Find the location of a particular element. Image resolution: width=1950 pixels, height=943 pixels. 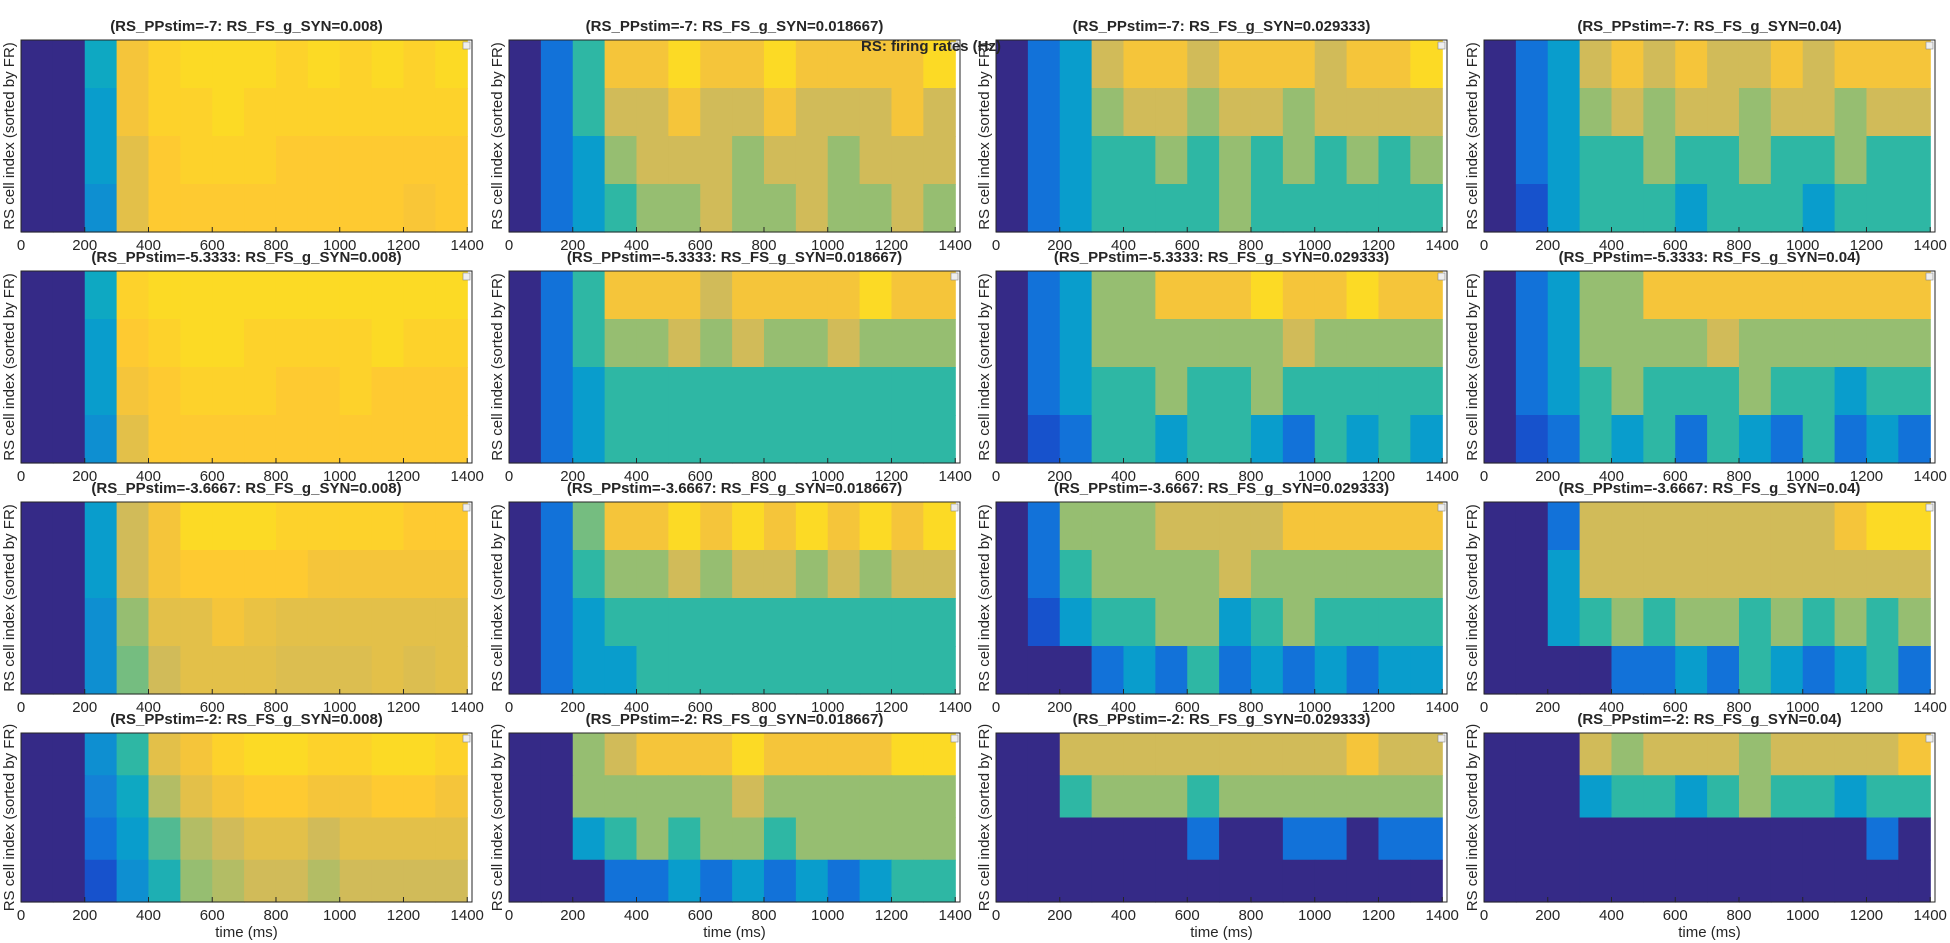

panel-title: (RS_PPstim=-7: RS_FS_g_SYN=0.04) is located at coordinates (1709, 26).